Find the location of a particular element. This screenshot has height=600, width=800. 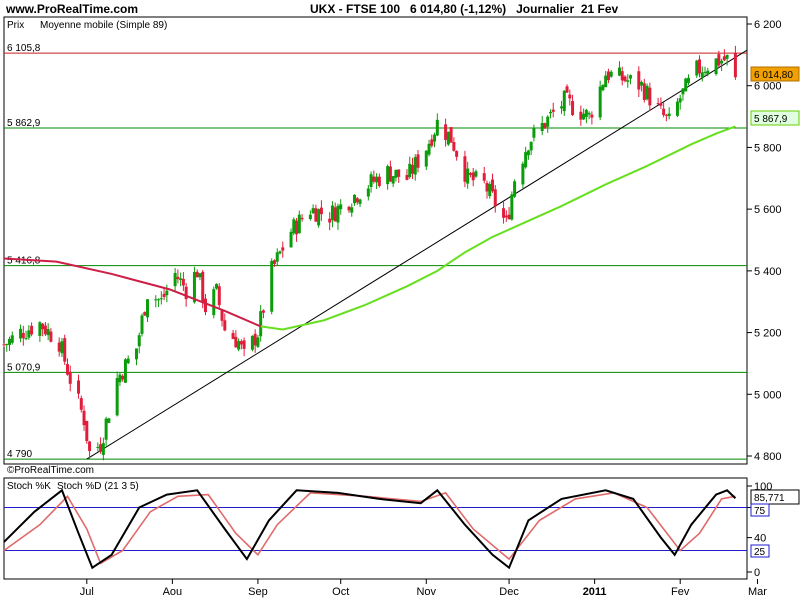

ma-line-red is located at coordinates (132, 292).